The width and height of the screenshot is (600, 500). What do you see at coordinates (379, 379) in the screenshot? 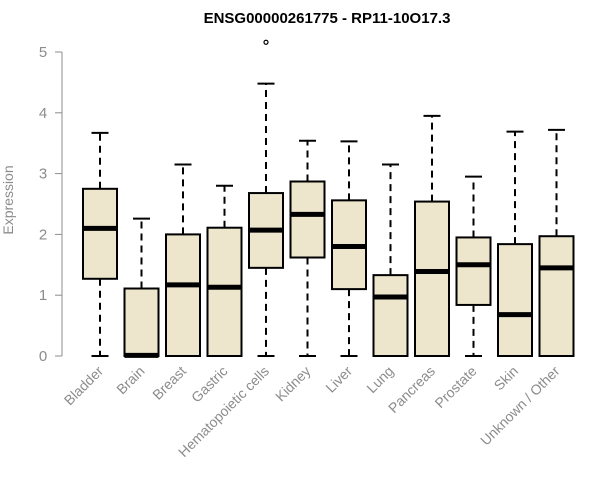
I see `x-tick-label: Lung` at bounding box center [379, 379].